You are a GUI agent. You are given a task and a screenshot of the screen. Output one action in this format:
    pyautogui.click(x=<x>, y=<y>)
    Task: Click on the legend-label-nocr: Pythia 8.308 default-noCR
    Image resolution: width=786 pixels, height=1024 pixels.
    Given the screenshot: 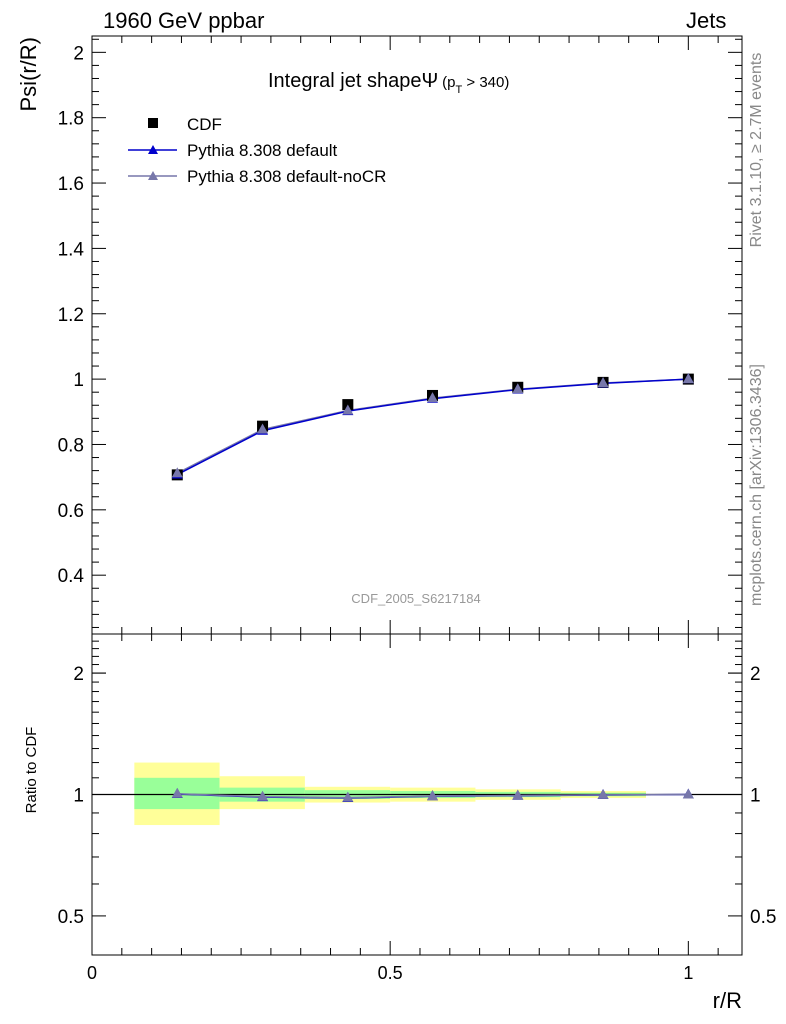 What is the action you would take?
    pyautogui.click(x=286, y=176)
    